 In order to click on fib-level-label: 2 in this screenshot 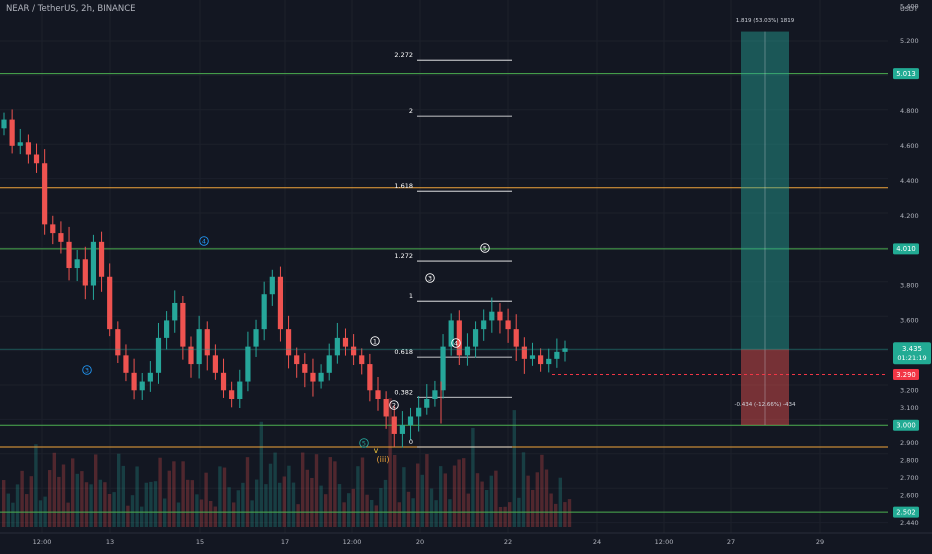, I will do `click(411, 111)`.